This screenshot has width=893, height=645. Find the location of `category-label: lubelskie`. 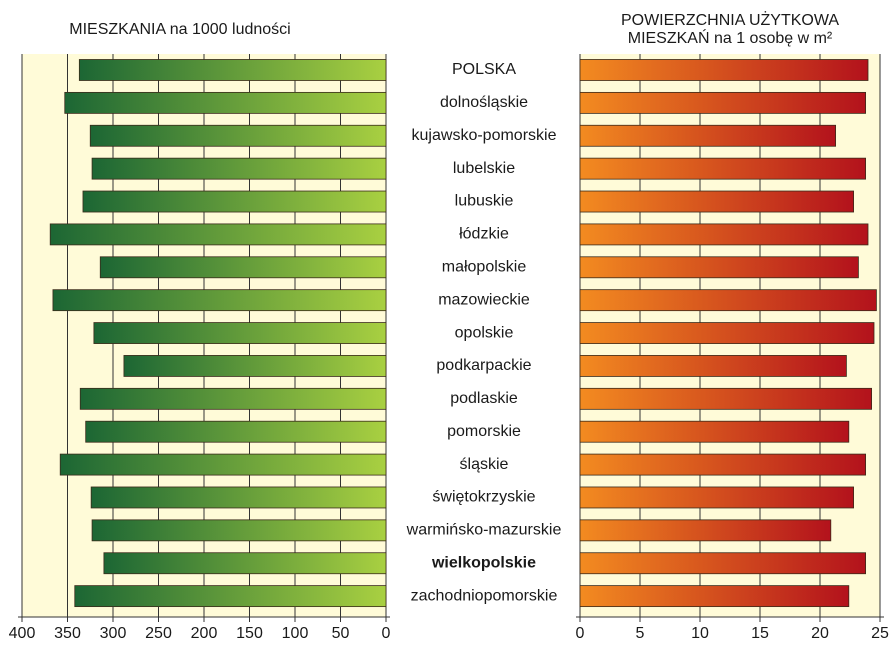

category-label: lubelskie is located at coordinates (484, 168).